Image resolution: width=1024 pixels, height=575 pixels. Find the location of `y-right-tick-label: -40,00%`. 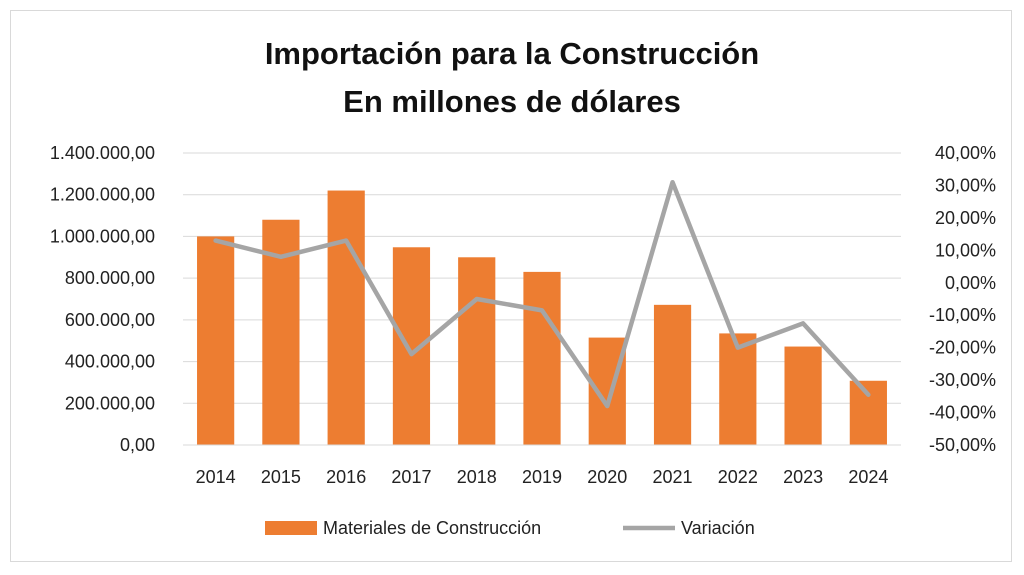

y-right-tick-label: -40,00% is located at coordinates (962, 413).